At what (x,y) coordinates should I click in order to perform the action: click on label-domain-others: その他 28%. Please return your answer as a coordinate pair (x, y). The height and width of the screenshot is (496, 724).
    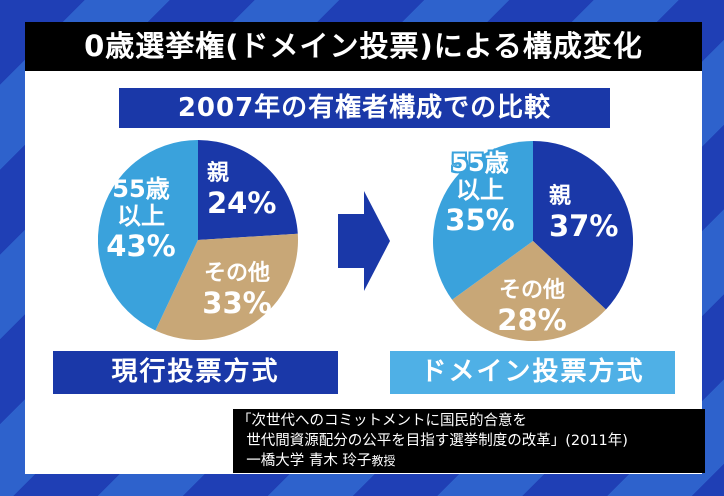
    Looking at the image, I should click on (532, 307).